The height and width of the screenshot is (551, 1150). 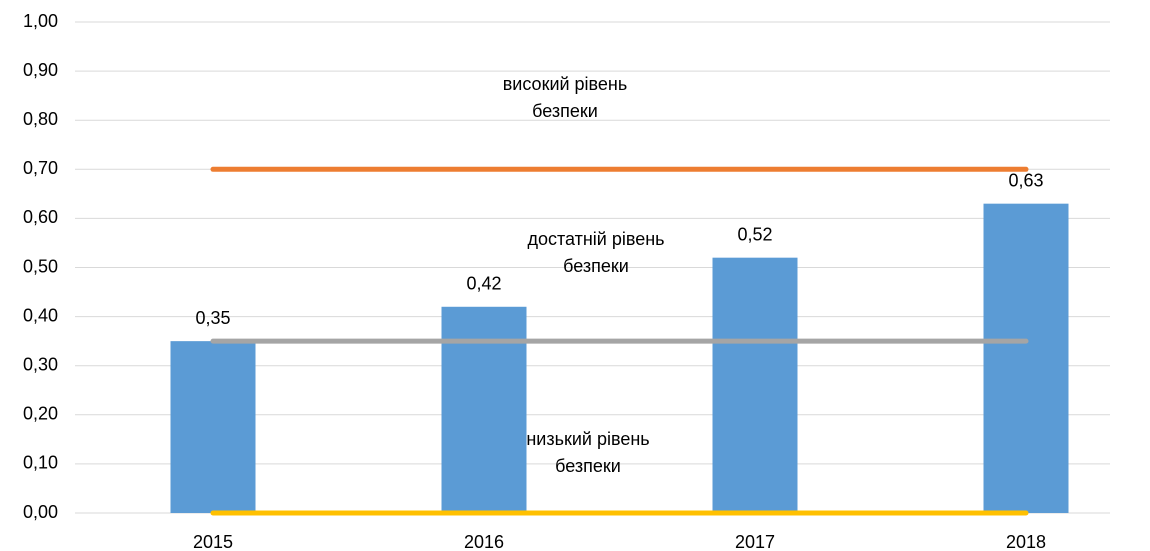 I want to click on x-tick-label: 2018, so click(x=1026, y=541).